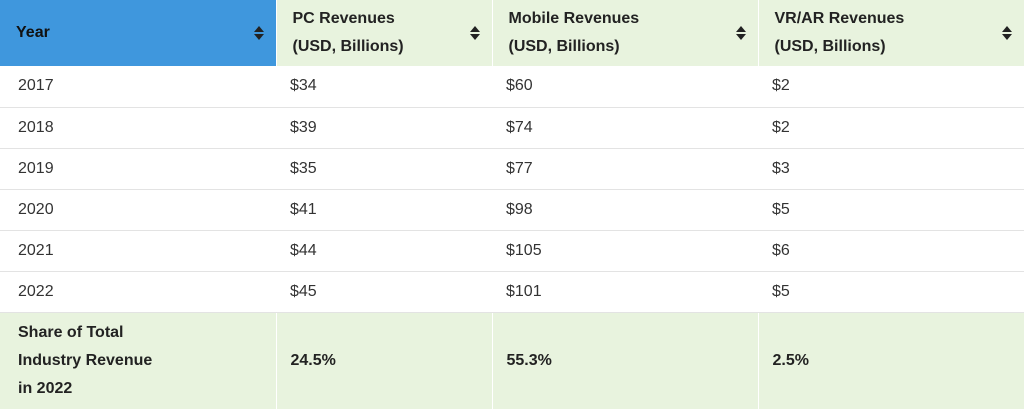 The image size is (1024, 411). Describe the element at coordinates (624, 360) in the screenshot. I see `footer-mobile-share: 55.3%` at that location.